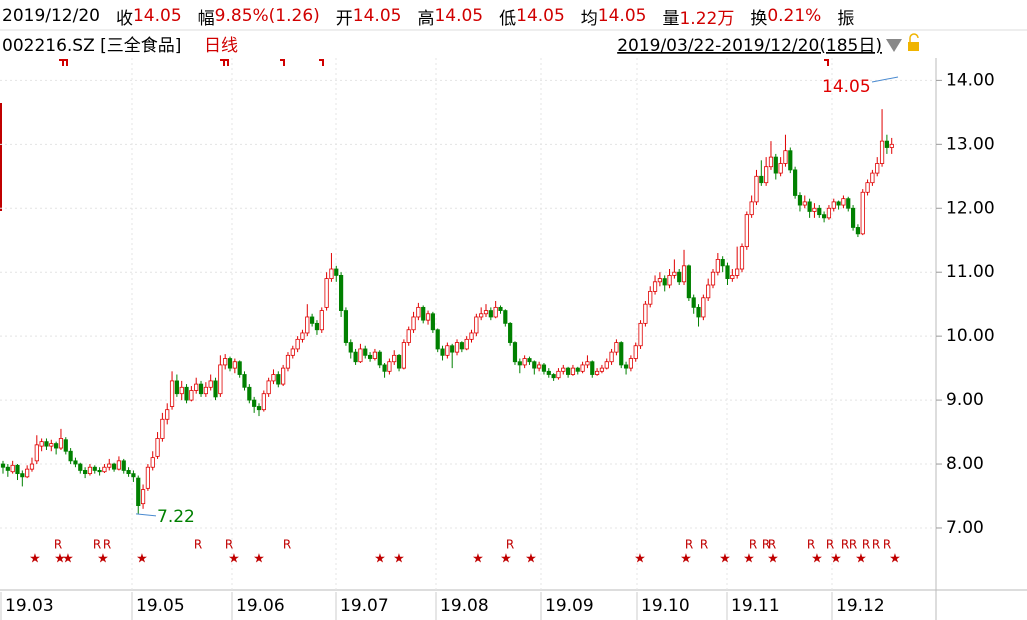 This screenshot has height=620, width=1027. What do you see at coordinates (508, 18) in the screenshot?
I see `field-label: 低` at bounding box center [508, 18].